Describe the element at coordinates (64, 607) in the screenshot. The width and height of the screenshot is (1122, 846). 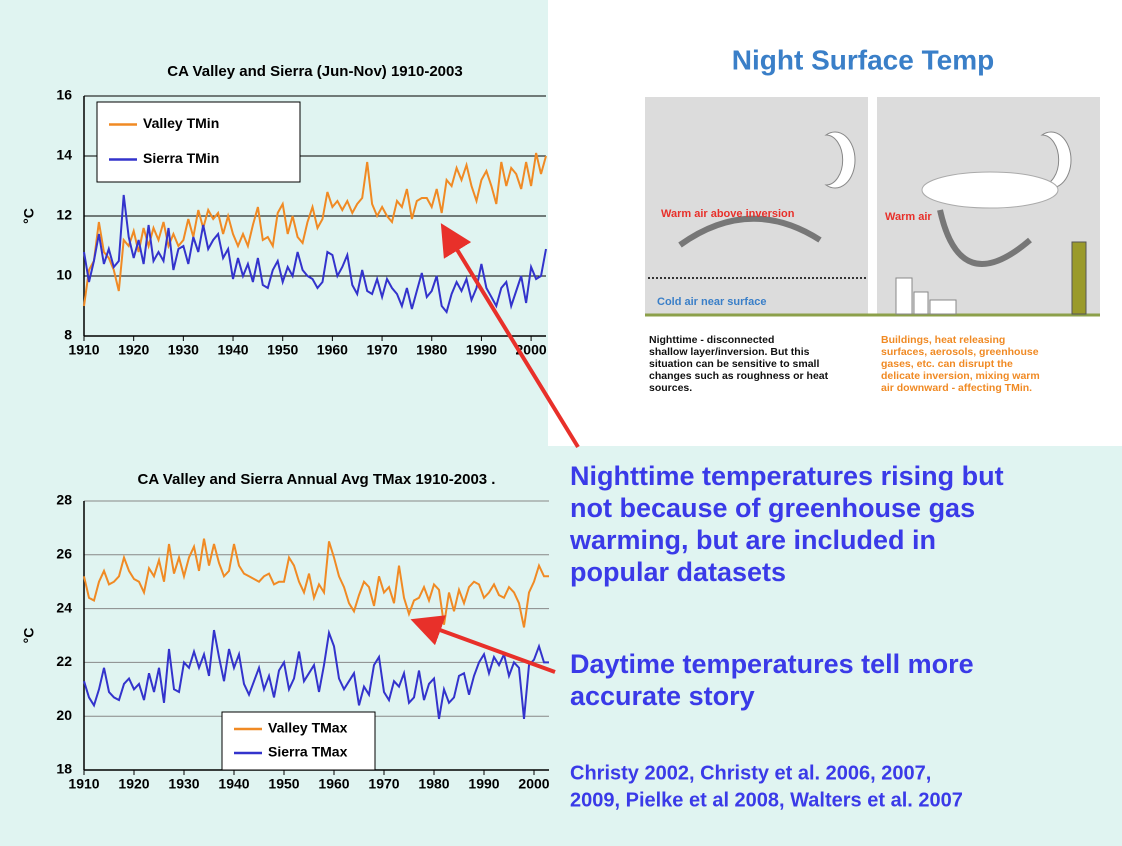
I see `y-tick-label: 24` at that location.